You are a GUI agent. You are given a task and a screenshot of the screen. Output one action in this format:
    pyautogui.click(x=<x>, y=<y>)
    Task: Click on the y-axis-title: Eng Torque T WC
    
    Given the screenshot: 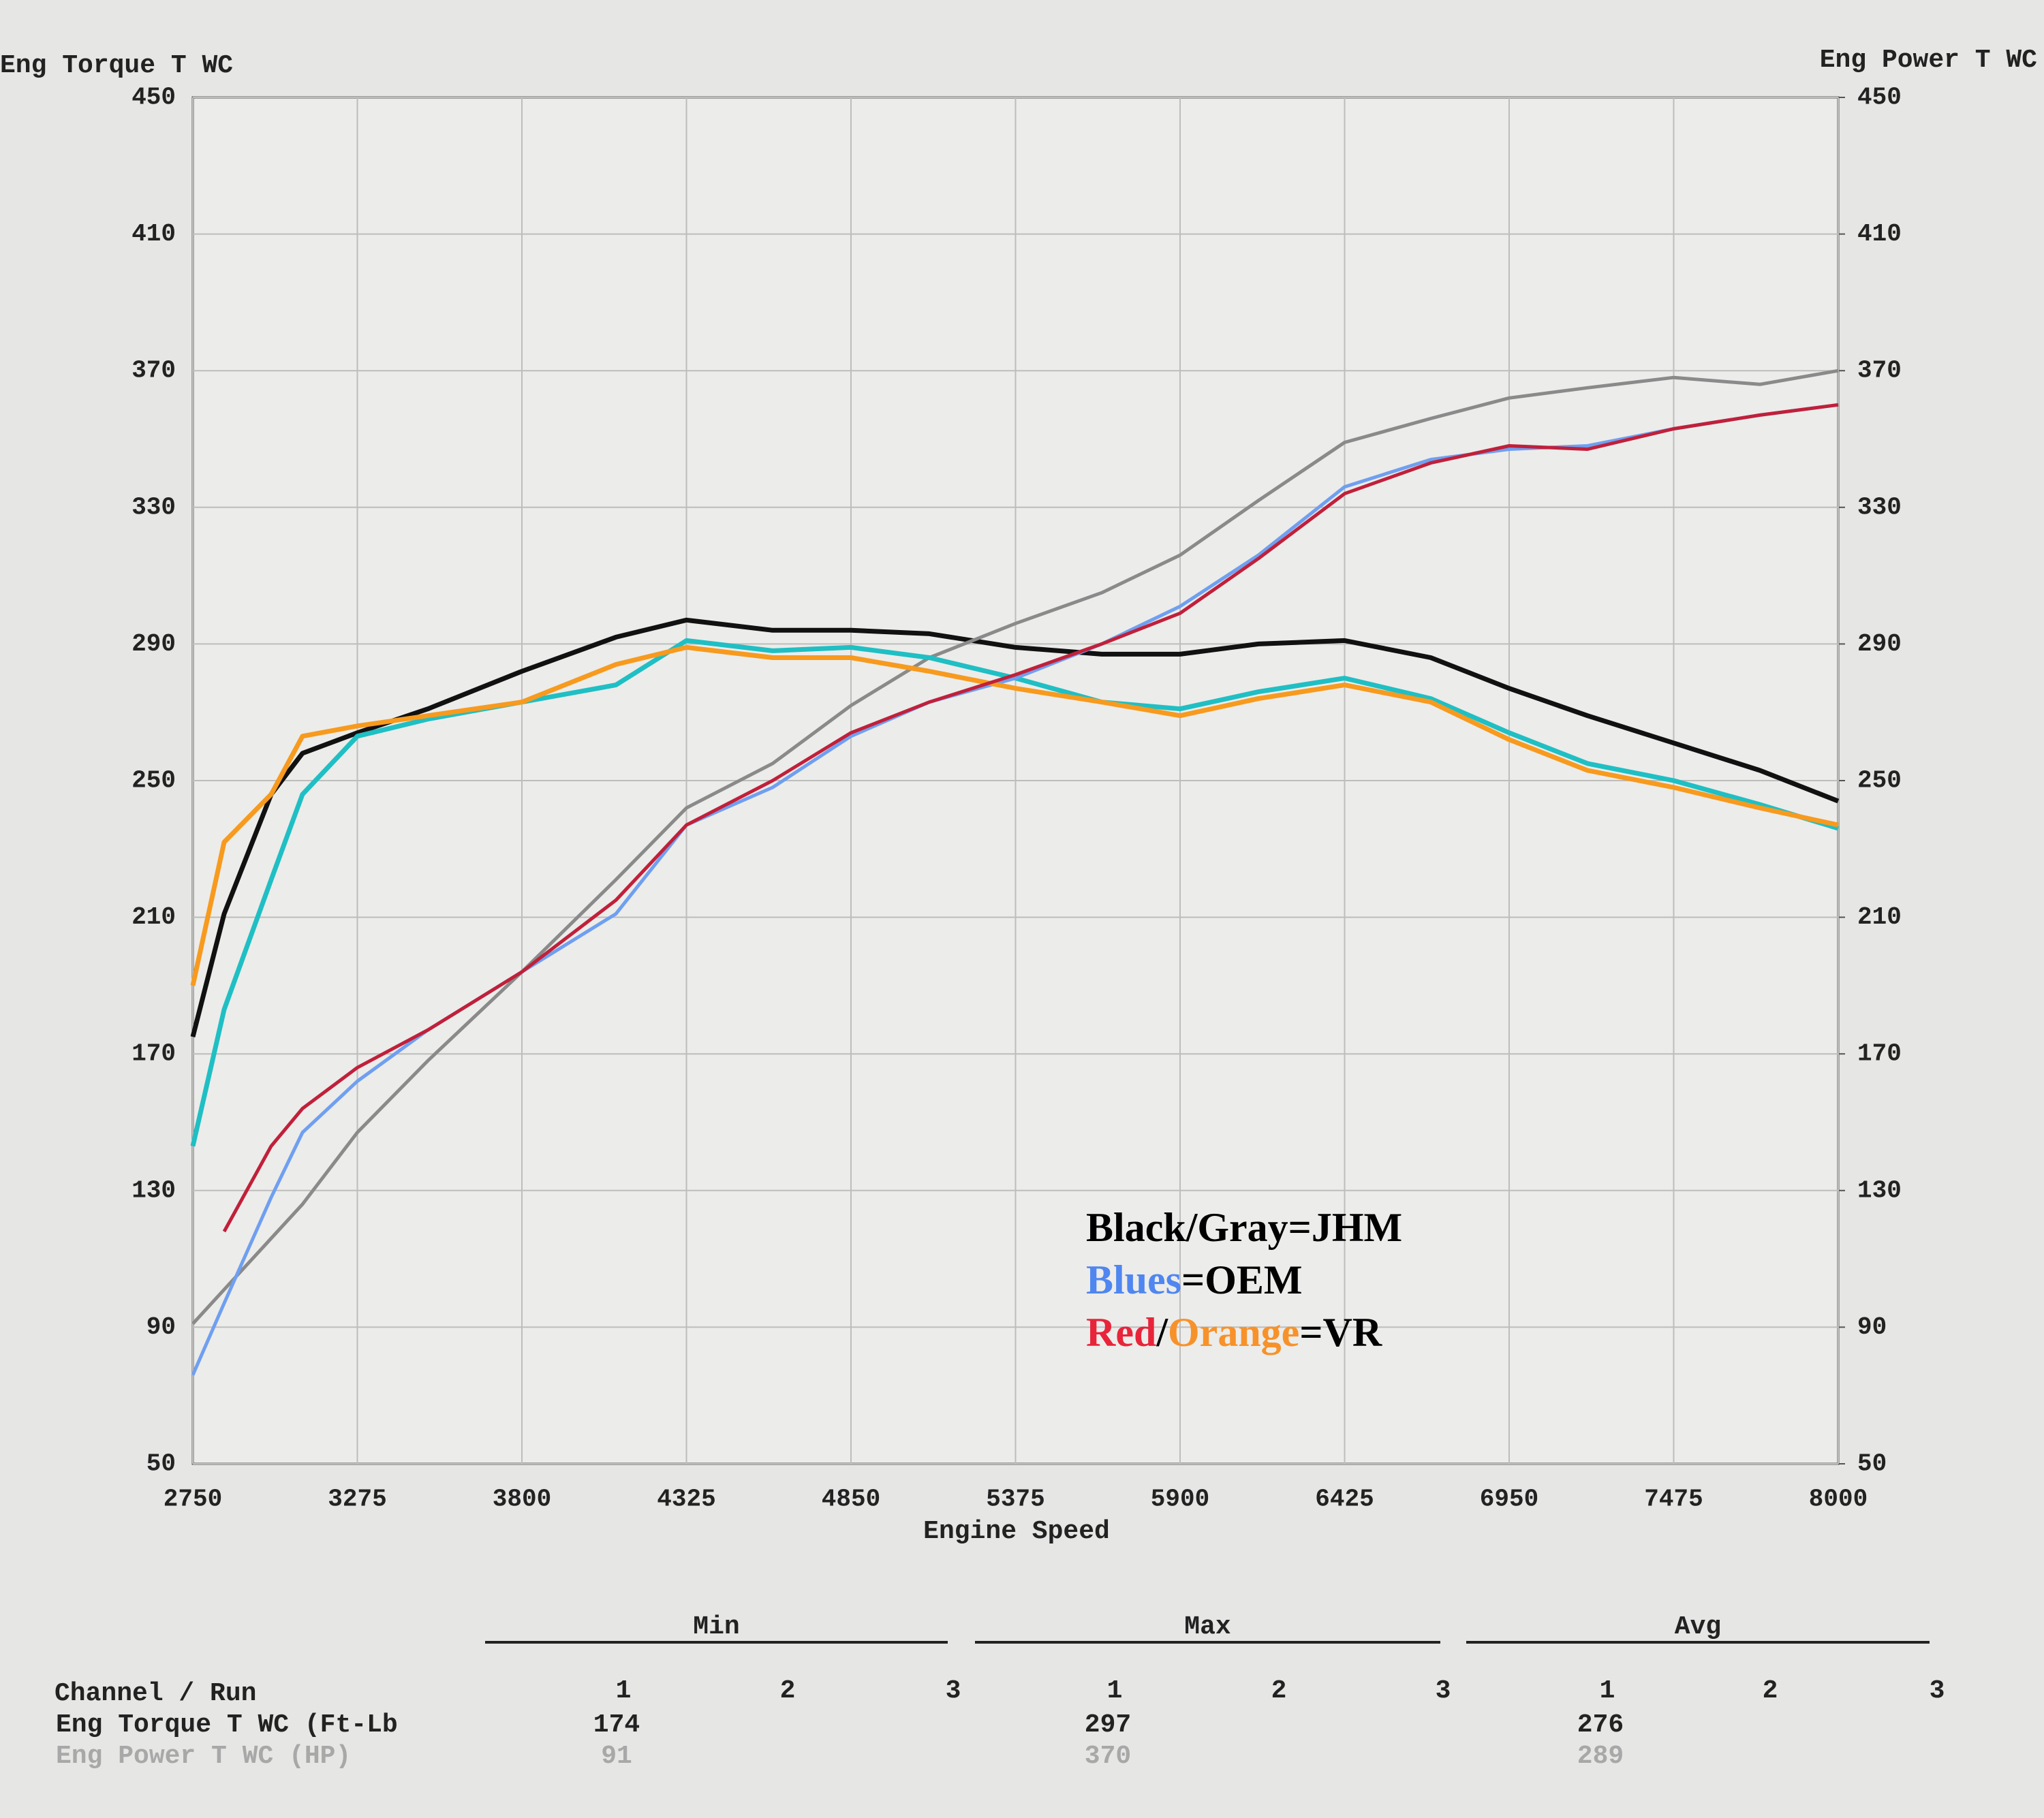 What is the action you would take?
    pyautogui.click(x=116, y=65)
    